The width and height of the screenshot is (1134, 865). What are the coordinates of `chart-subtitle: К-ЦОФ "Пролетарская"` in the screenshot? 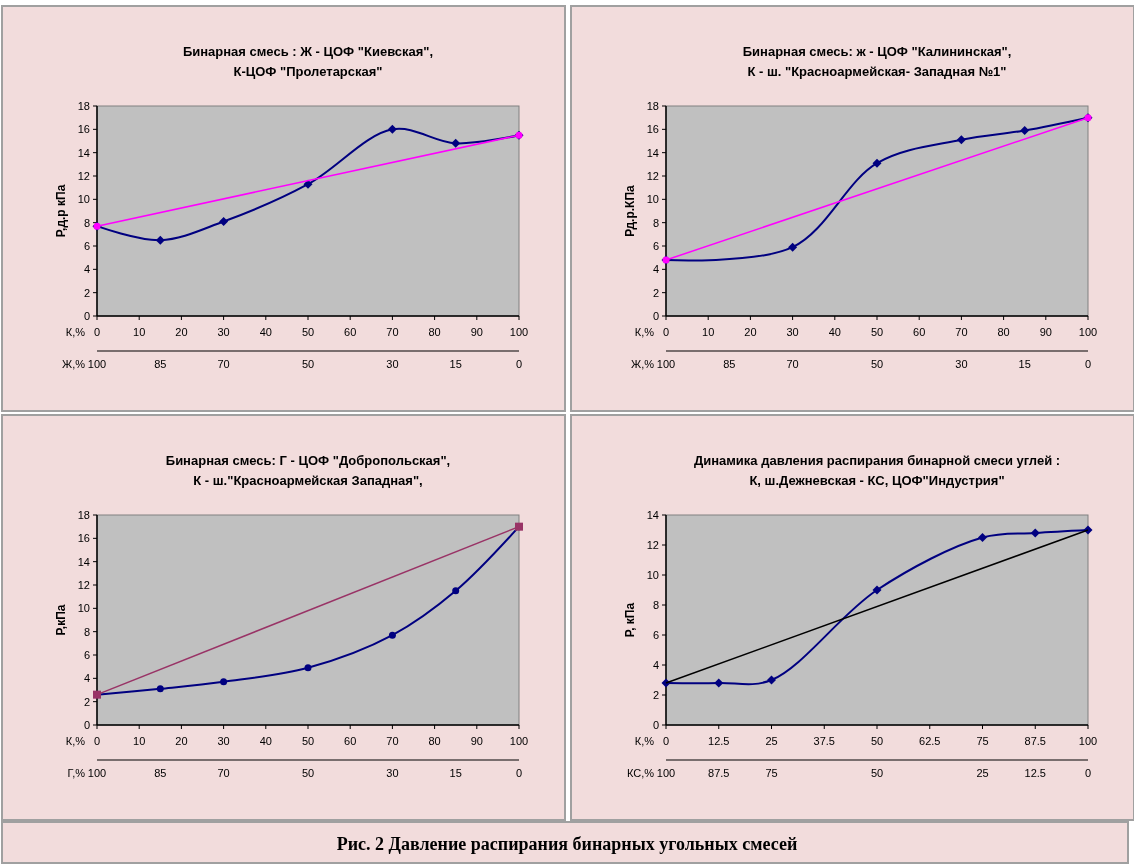 It's located at (308, 71).